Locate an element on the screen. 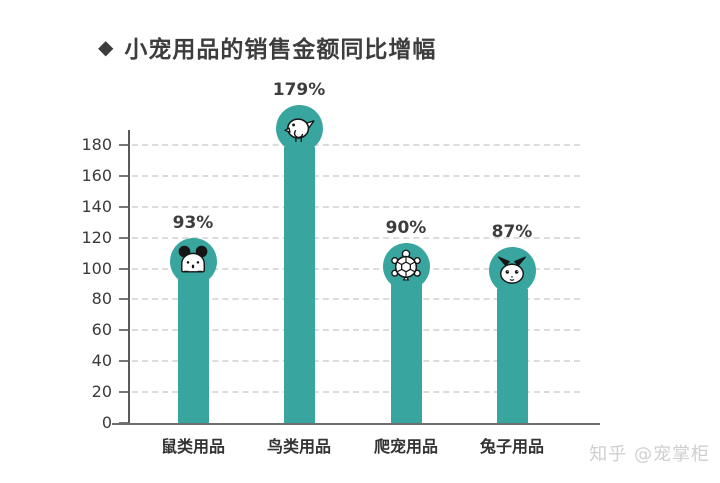  bar-鸟类用品 is located at coordinates (299, 284).